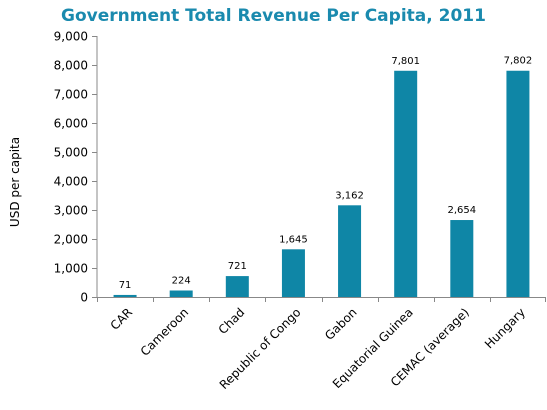 The image size is (547, 410). I want to click on y-tick-label: 1,000, so click(71, 269).